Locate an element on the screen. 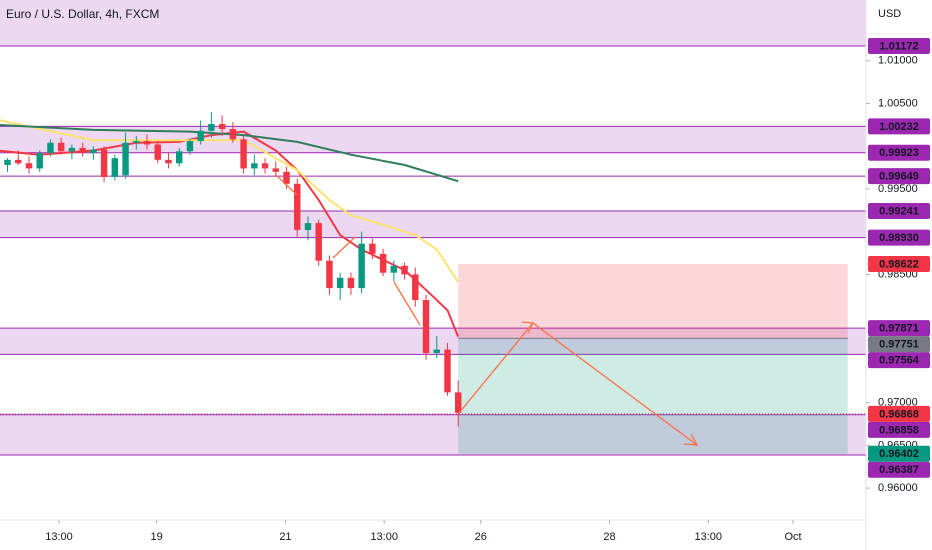  price-label: 0.98622 is located at coordinates (899, 264).